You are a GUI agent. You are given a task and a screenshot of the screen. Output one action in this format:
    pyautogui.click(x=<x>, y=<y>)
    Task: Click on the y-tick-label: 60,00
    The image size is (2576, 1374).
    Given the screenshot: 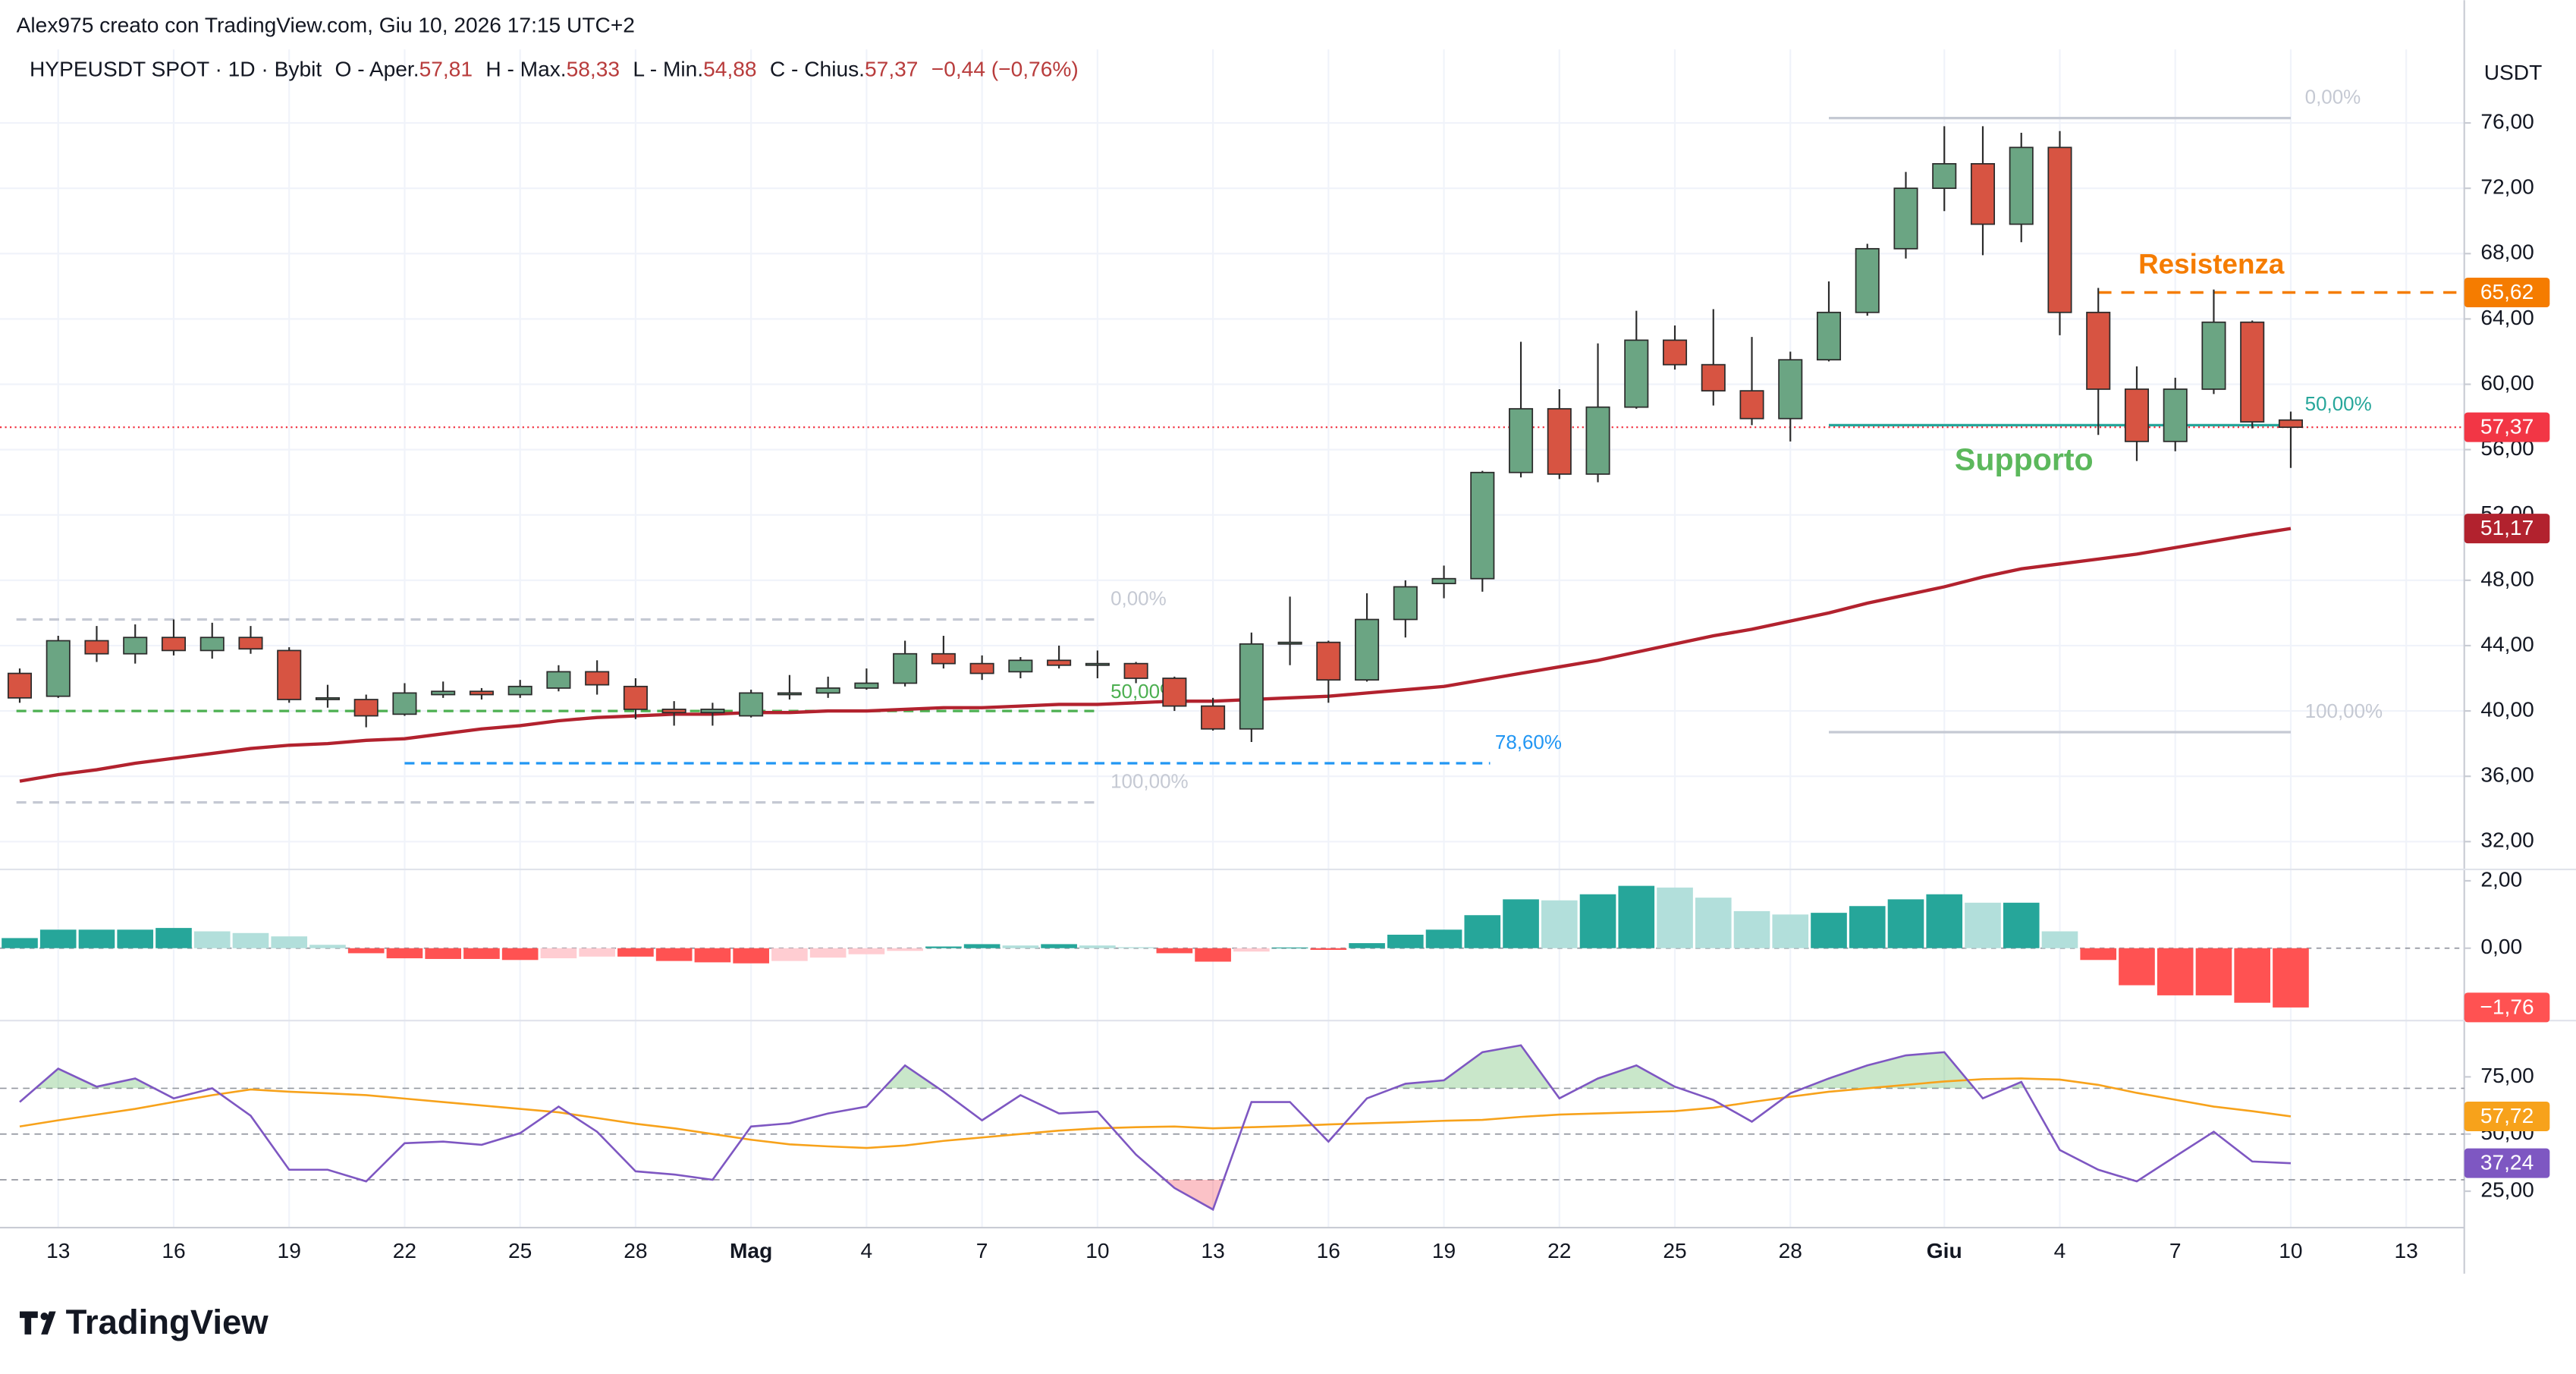 What is the action you would take?
    pyautogui.click(x=2507, y=383)
    